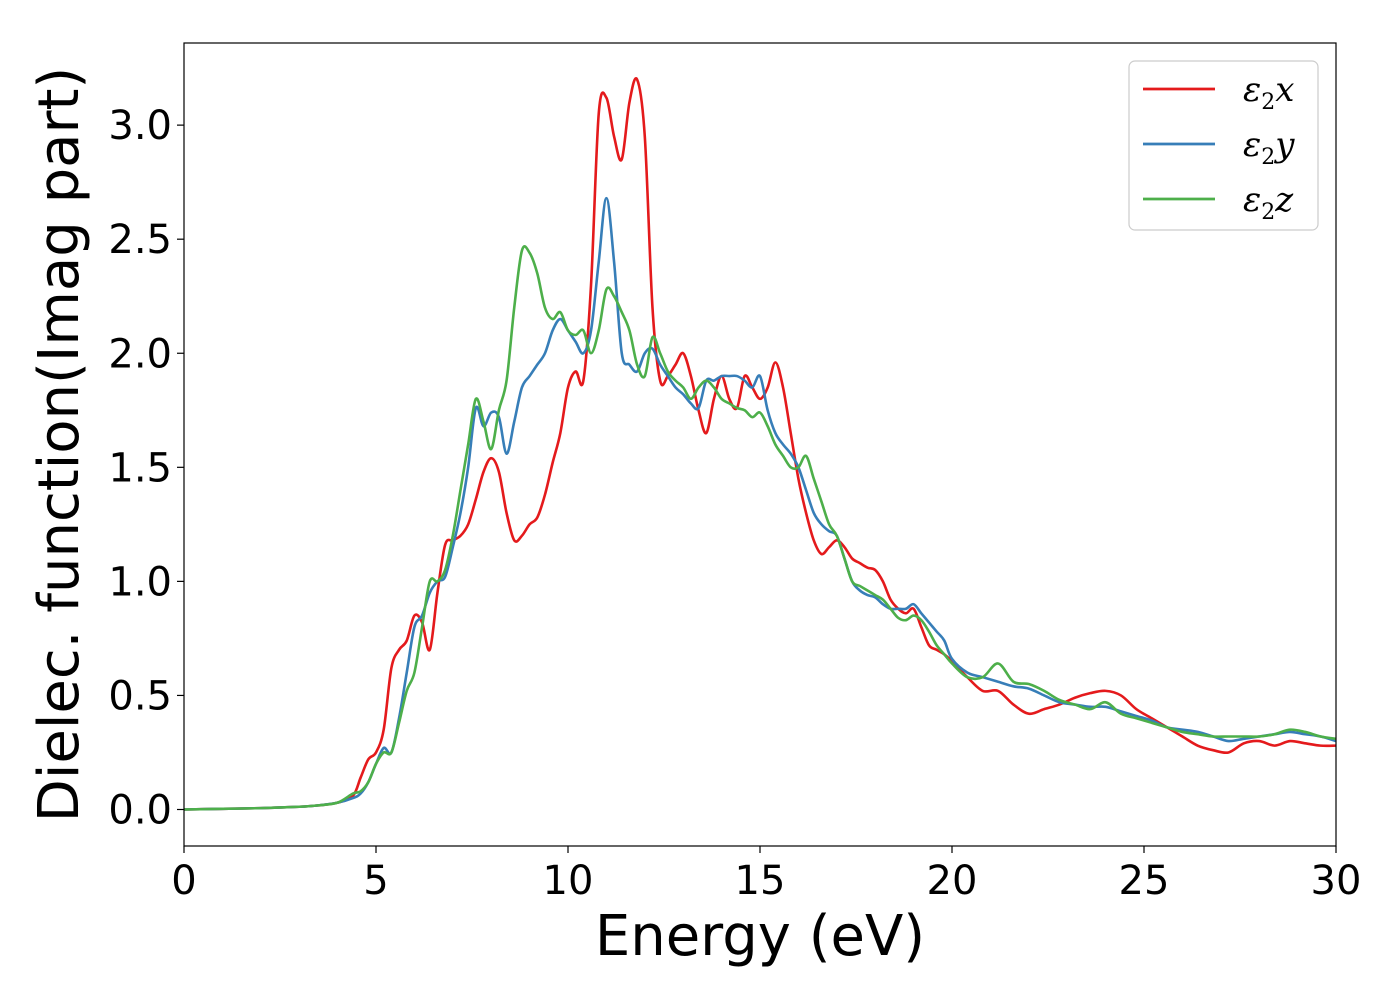 This screenshot has width=1400, height=1000. Describe the element at coordinates (140, 354) in the screenshot. I see `y-tick-label: 2.0` at that location.